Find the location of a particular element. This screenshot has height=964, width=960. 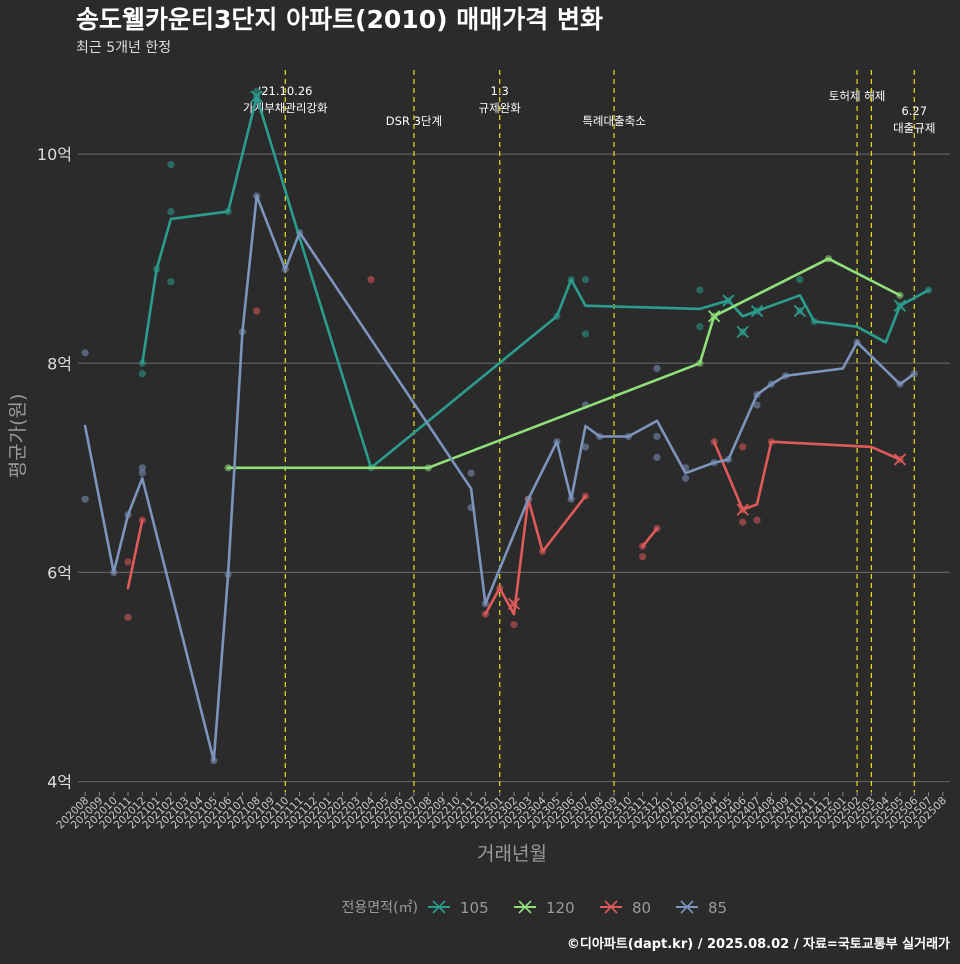

y-tick-label: 10억 is located at coordinates (54, 154).